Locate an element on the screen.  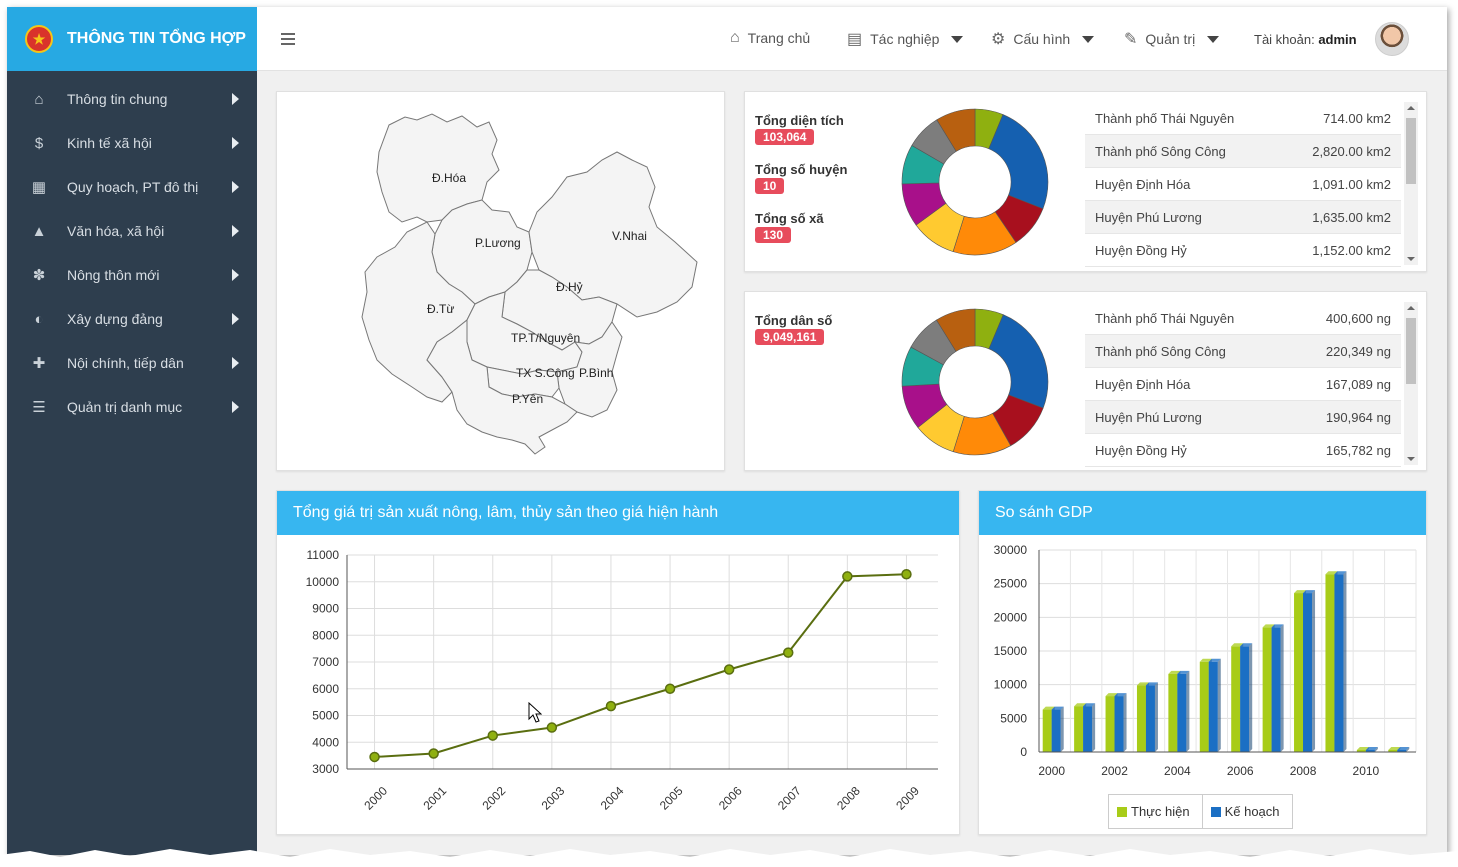
server-icon: ▤ is located at coordinates (855, 39).